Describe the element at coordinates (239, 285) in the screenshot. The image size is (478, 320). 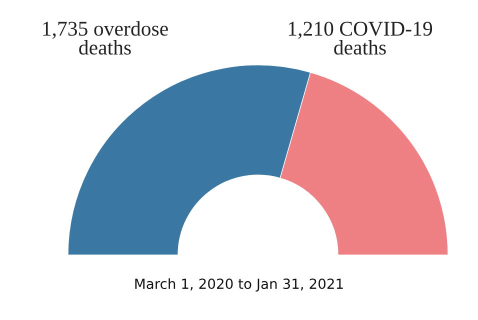
I see `text: March 1, 2020 to Jan 31, 2021` at that location.